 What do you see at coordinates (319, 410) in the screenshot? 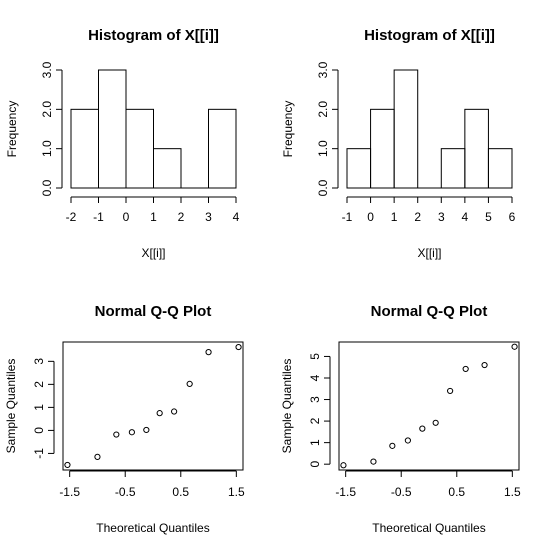
I see `y-axis: 0 1 2 3 4 5` at bounding box center [319, 410].